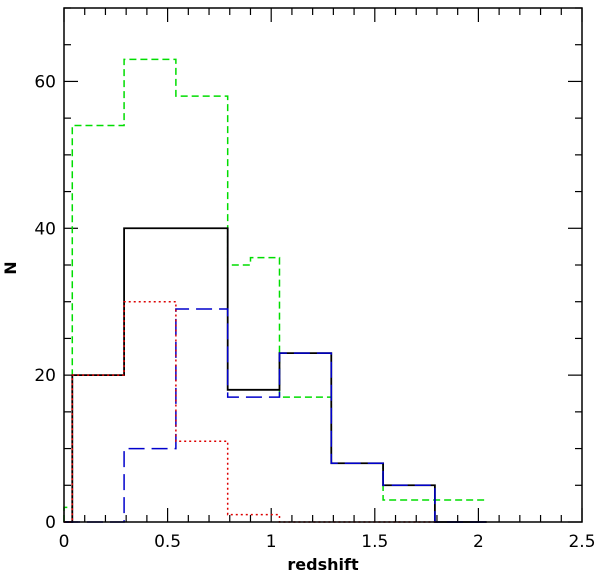  I want to click on y-tick-label: 40, so click(45, 229).